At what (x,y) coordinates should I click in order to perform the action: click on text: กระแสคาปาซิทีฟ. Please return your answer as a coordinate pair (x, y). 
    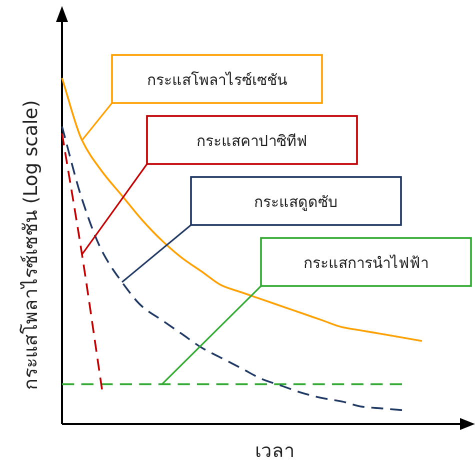
    Looking at the image, I should click on (252, 141).